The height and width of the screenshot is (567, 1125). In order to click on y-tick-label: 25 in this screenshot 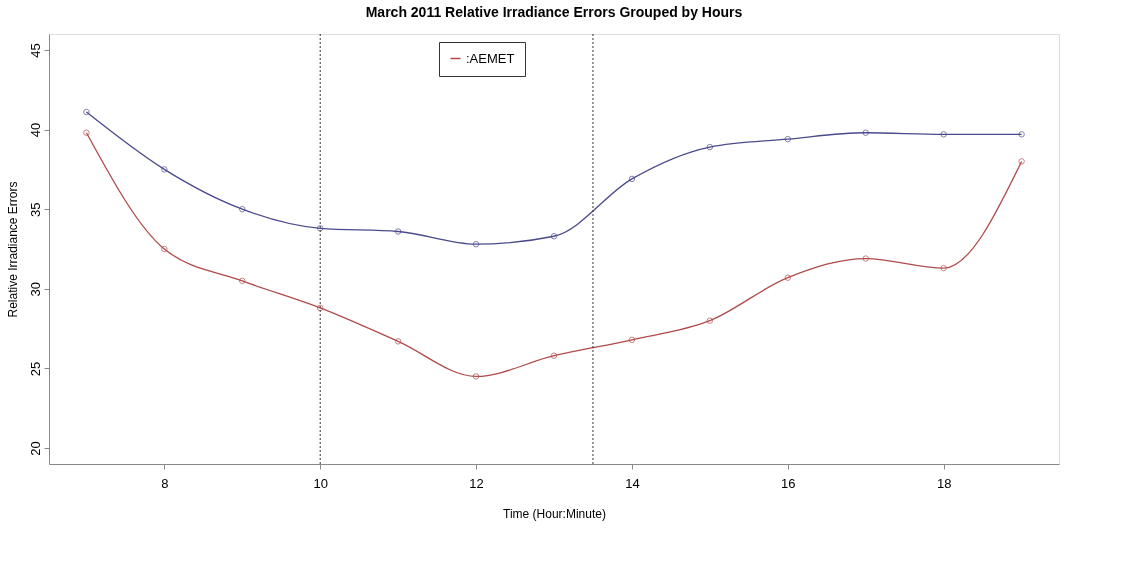, I will do `click(35, 369)`.